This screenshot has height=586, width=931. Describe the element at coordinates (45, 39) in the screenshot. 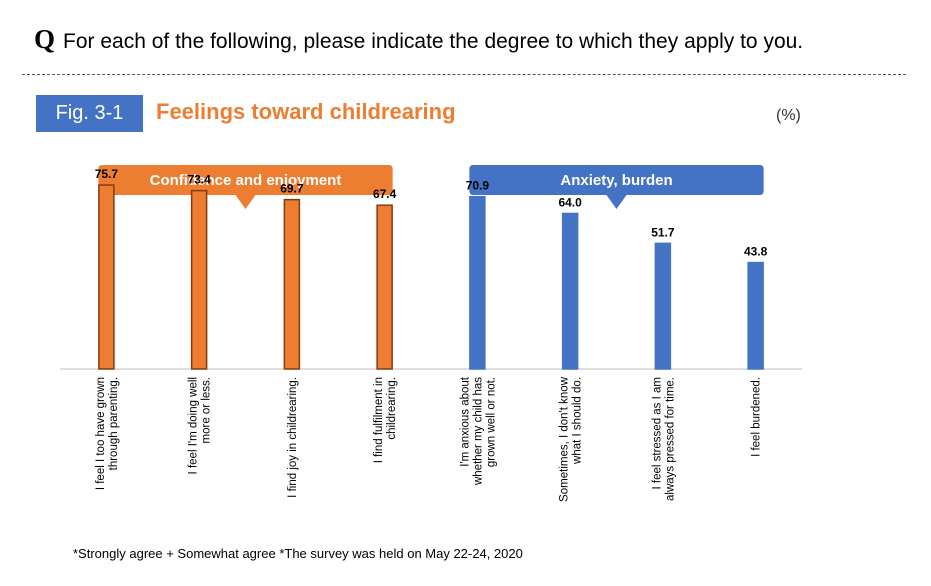

I see `question-mark: Q` at that location.